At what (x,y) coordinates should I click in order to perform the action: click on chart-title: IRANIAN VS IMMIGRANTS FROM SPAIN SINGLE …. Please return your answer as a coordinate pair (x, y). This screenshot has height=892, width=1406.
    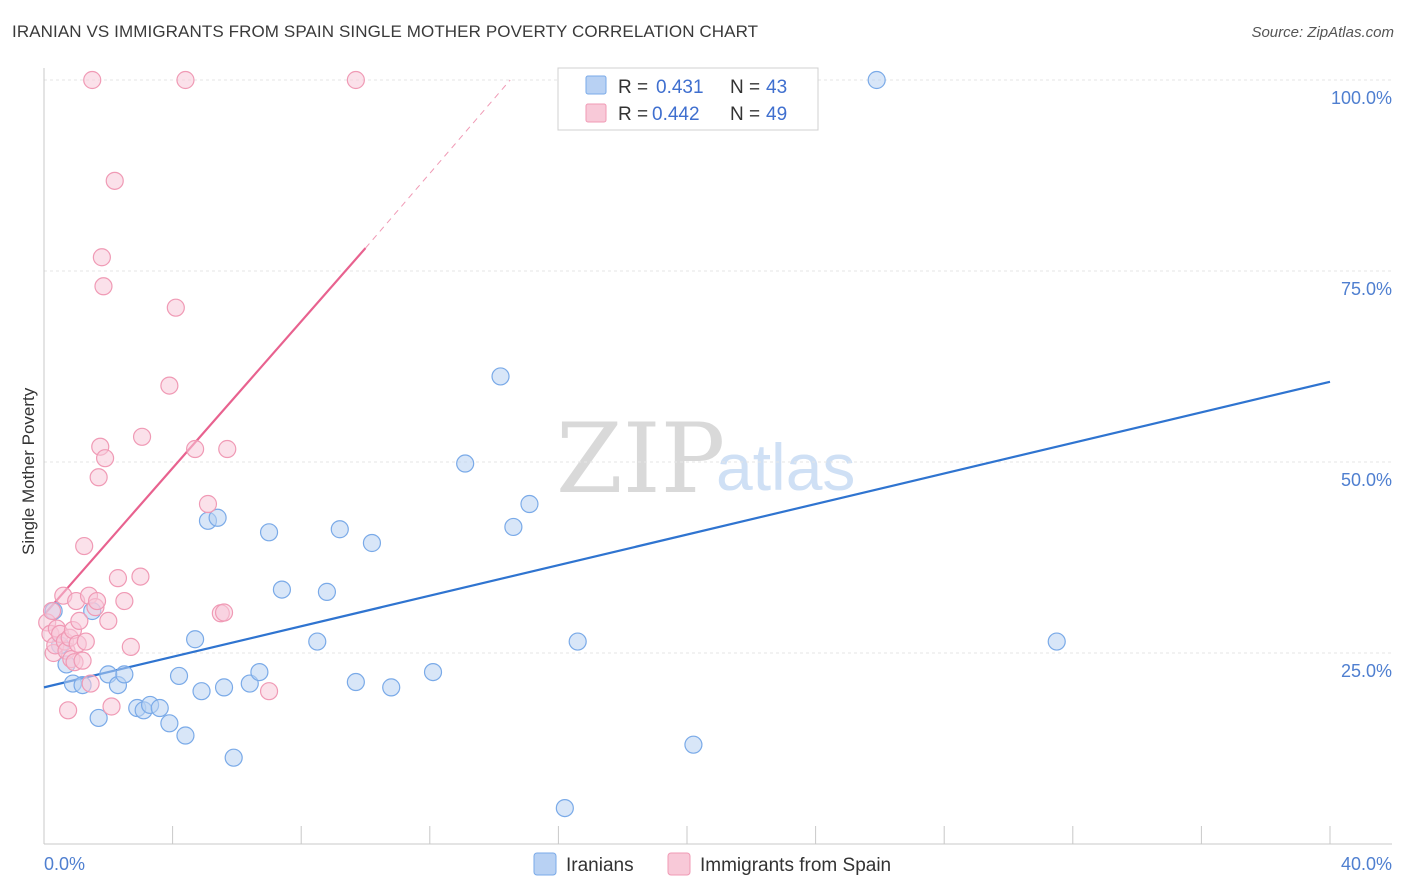
    Looking at the image, I should click on (385, 31).